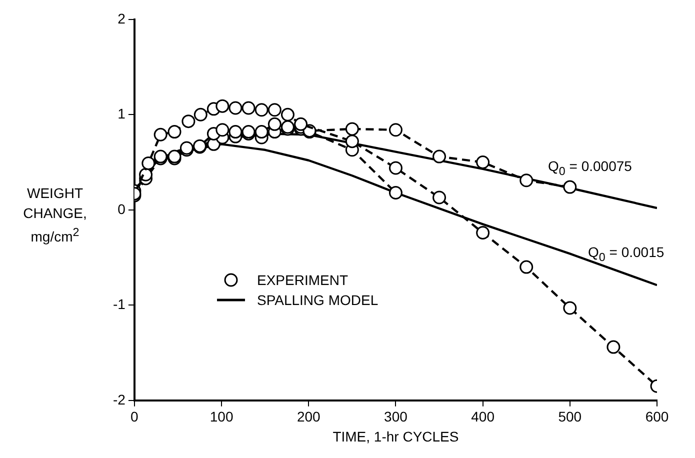  I want to click on x-tick-label: 600, so click(657, 416).